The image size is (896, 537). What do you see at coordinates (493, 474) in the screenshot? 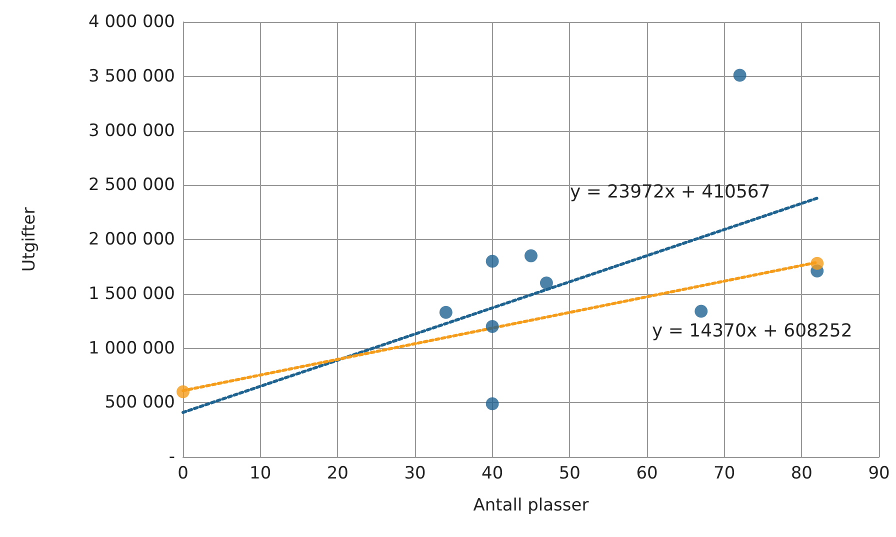
I see `x-tick-label: 40` at bounding box center [493, 474].